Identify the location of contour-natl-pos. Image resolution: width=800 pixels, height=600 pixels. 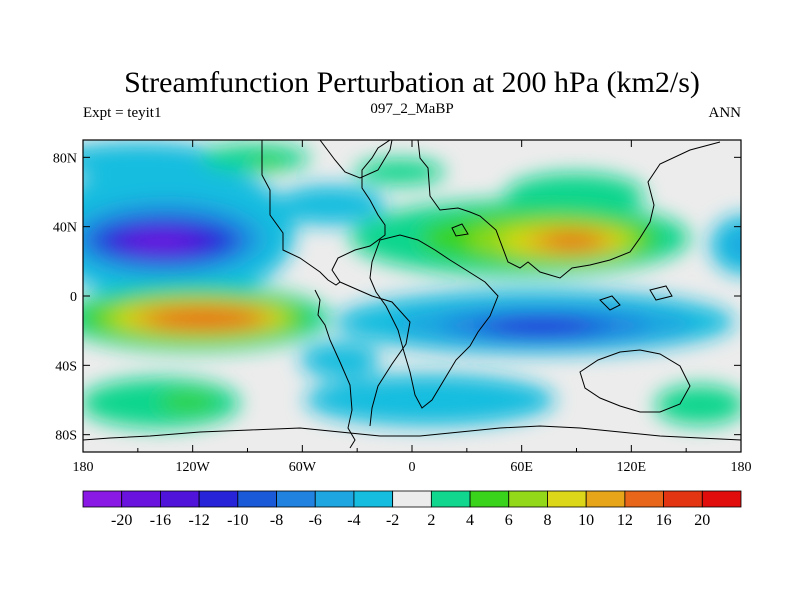
(400, 172).